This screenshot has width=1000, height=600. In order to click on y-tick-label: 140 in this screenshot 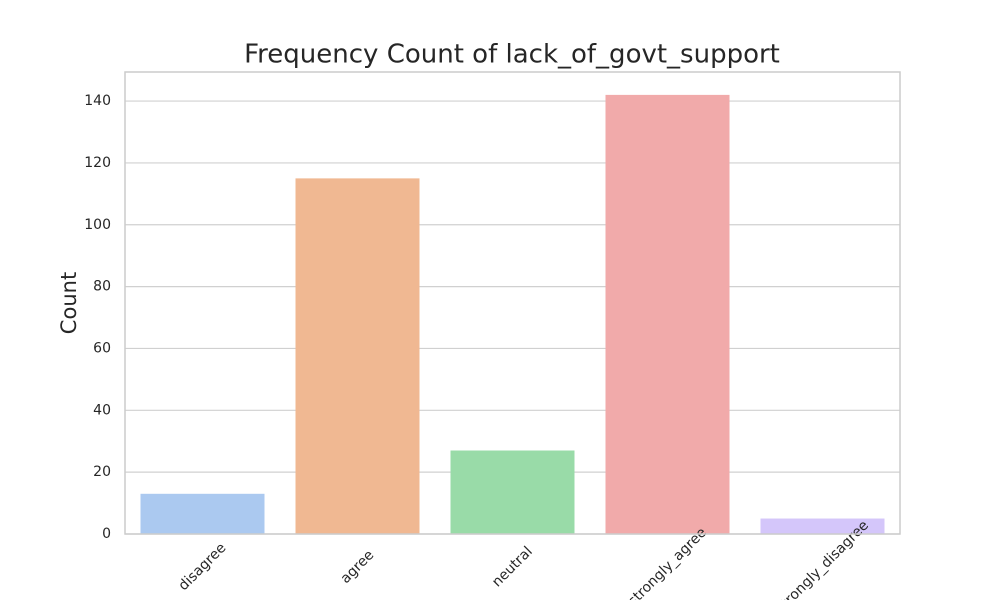, I will do `click(97, 101)`.